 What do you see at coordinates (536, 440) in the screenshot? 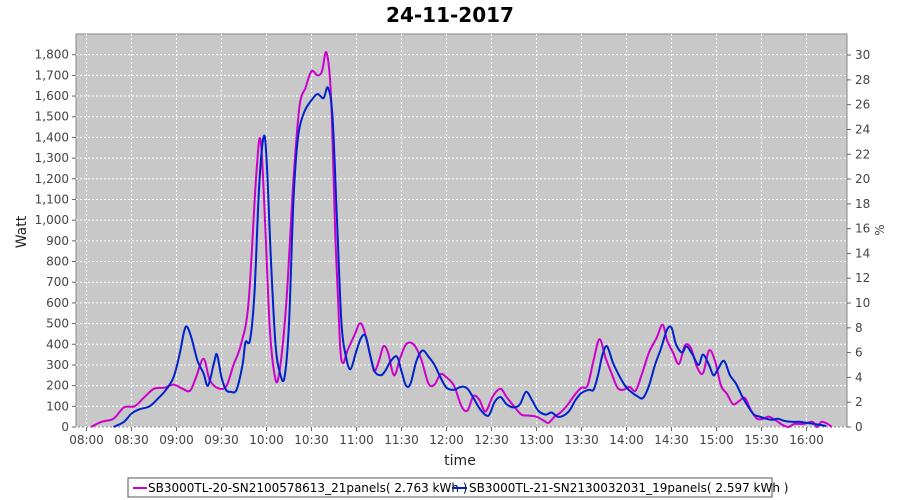
I see `x-tick-label: 13:00` at bounding box center [536, 440].